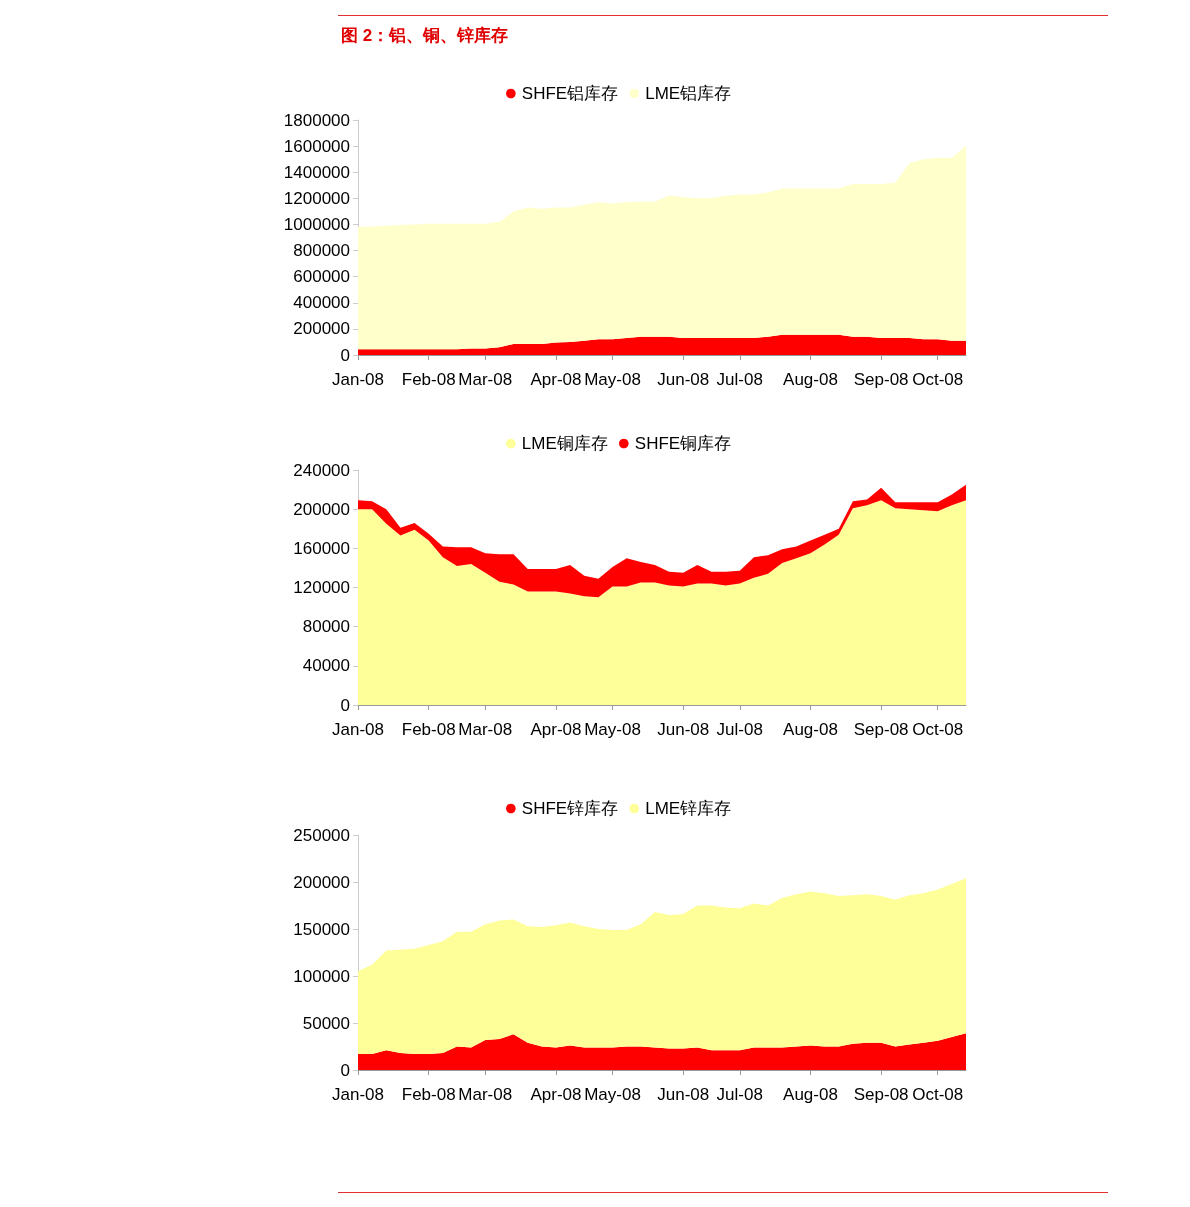  I want to click on y-tick-label: 800000, so click(321, 251).